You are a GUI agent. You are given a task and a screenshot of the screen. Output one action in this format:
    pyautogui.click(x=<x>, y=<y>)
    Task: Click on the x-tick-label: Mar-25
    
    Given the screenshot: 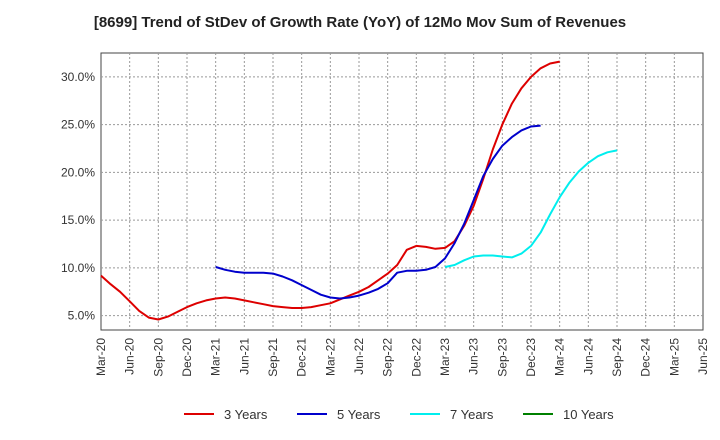 What is the action you would take?
    pyautogui.click(x=674, y=357)
    